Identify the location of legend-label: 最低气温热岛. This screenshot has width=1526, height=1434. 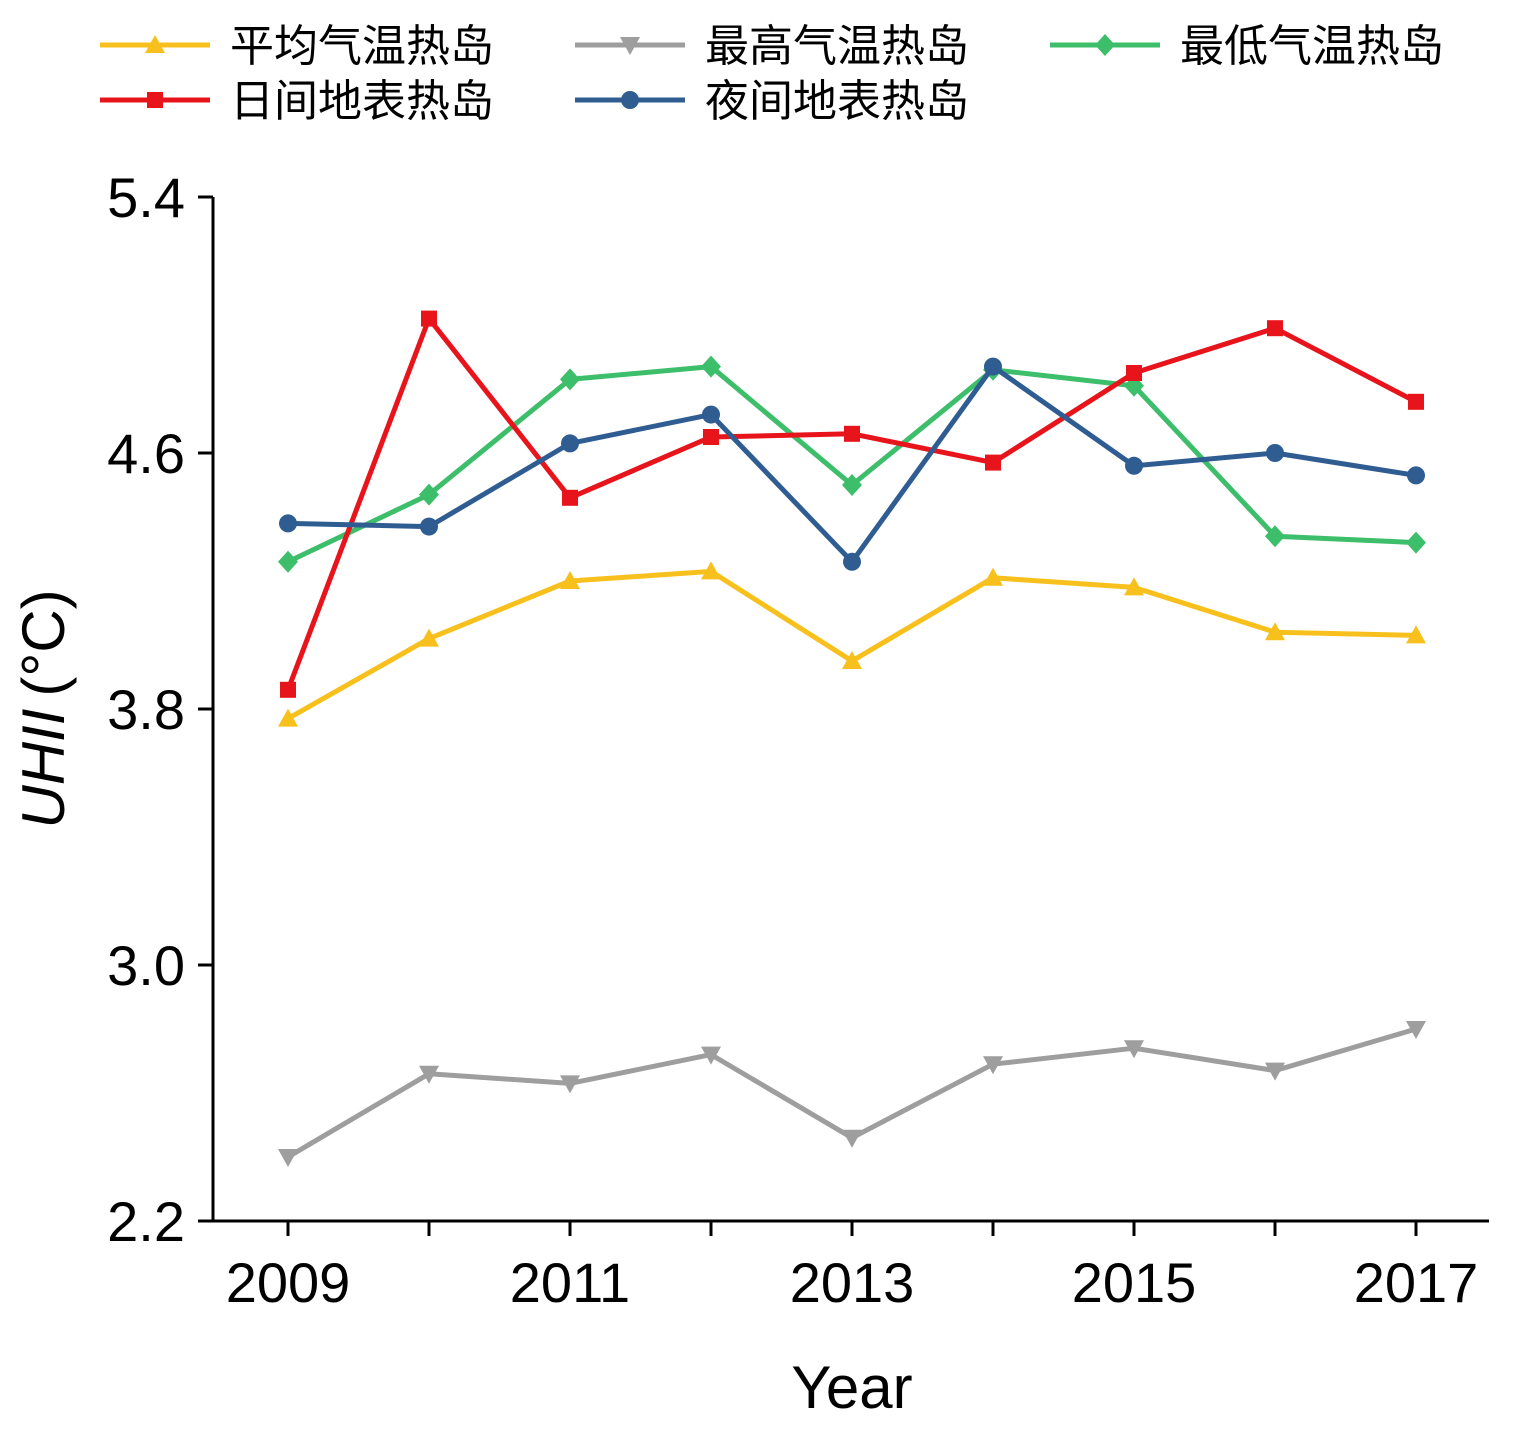
(1312, 46).